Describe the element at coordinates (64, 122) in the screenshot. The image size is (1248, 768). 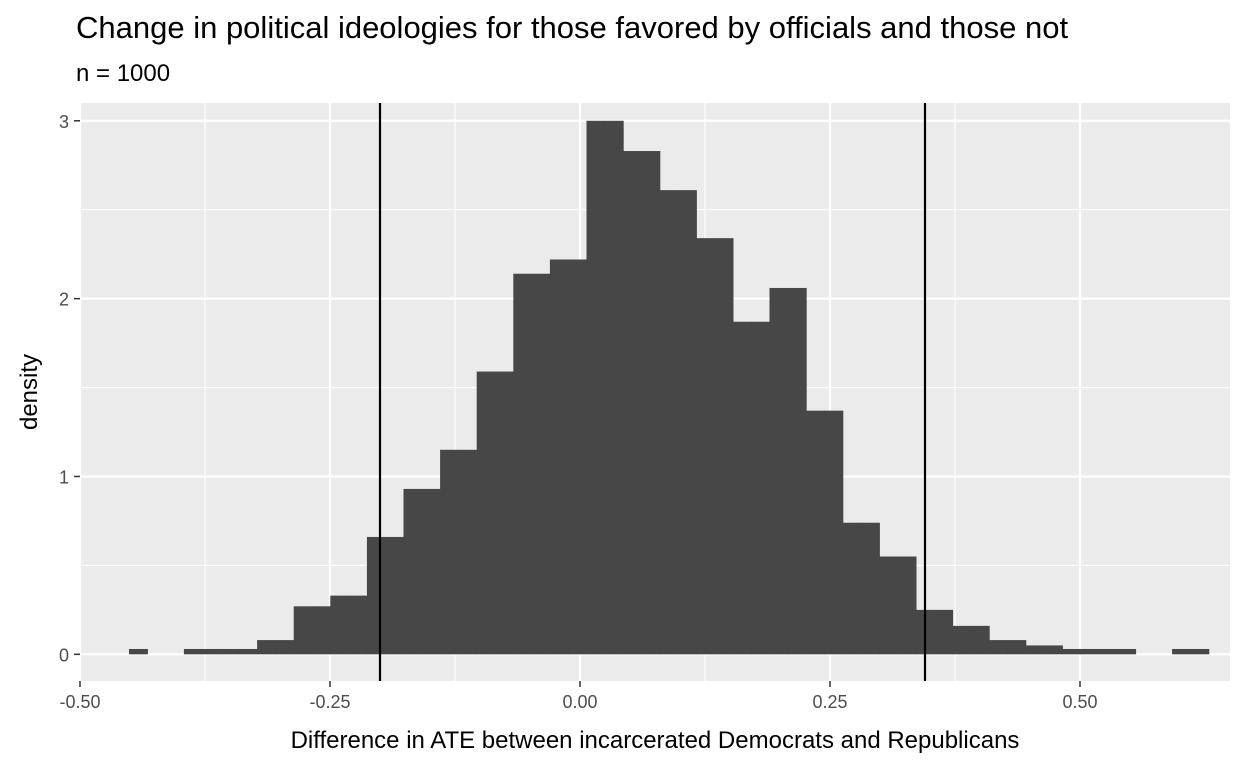
I see `y-tick-label: 3` at that location.